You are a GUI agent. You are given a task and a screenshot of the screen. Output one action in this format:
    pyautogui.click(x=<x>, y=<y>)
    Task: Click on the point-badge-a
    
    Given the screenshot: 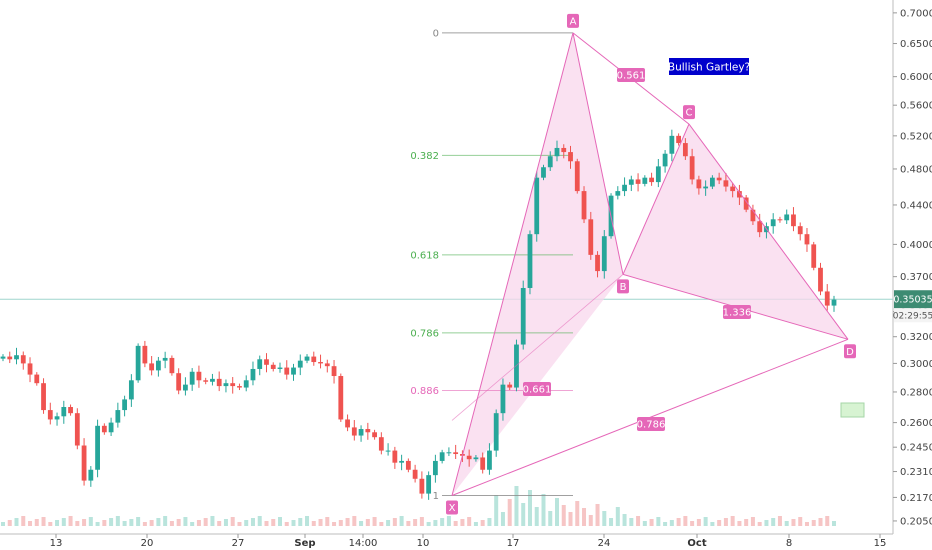 What is the action you would take?
    pyautogui.click(x=573, y=20)
    